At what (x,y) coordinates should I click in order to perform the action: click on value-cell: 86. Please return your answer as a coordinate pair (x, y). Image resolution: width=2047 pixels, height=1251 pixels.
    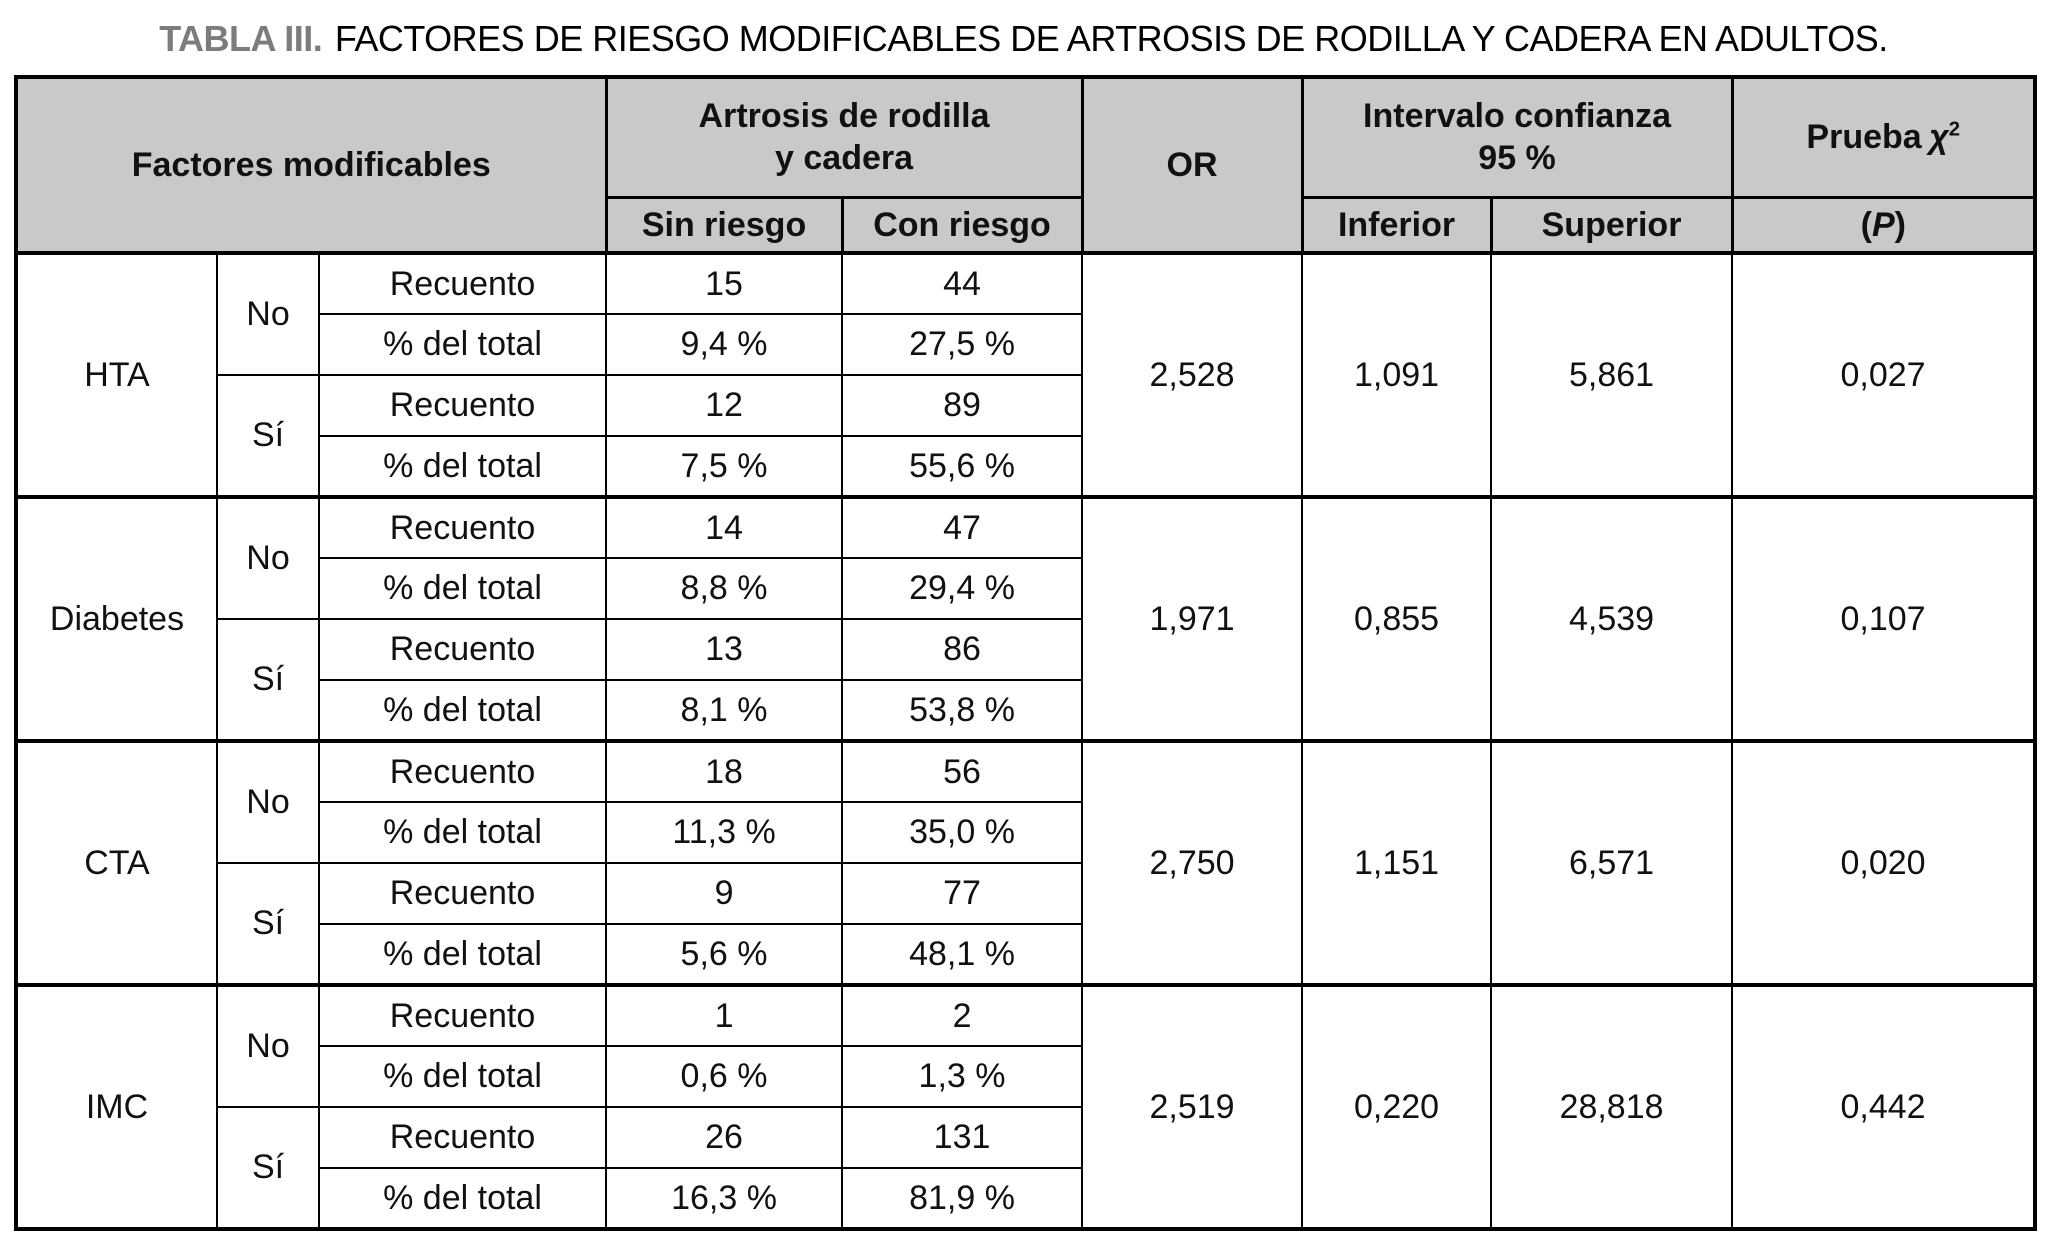
    Looking at the image, I should click on (962, 649).